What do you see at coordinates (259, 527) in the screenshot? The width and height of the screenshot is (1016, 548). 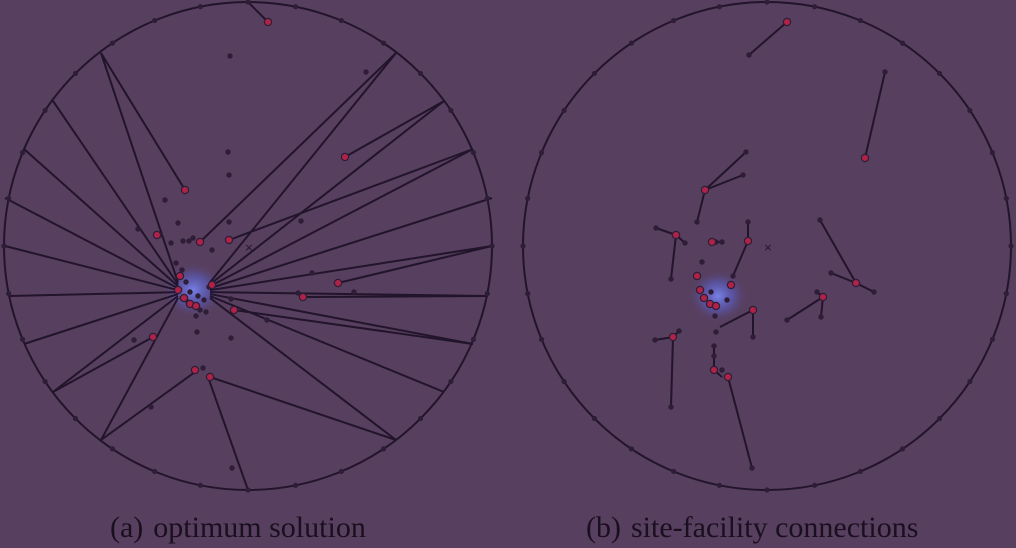 I see `caption-a-text: optimum solution` at bounding box center [259, 527].